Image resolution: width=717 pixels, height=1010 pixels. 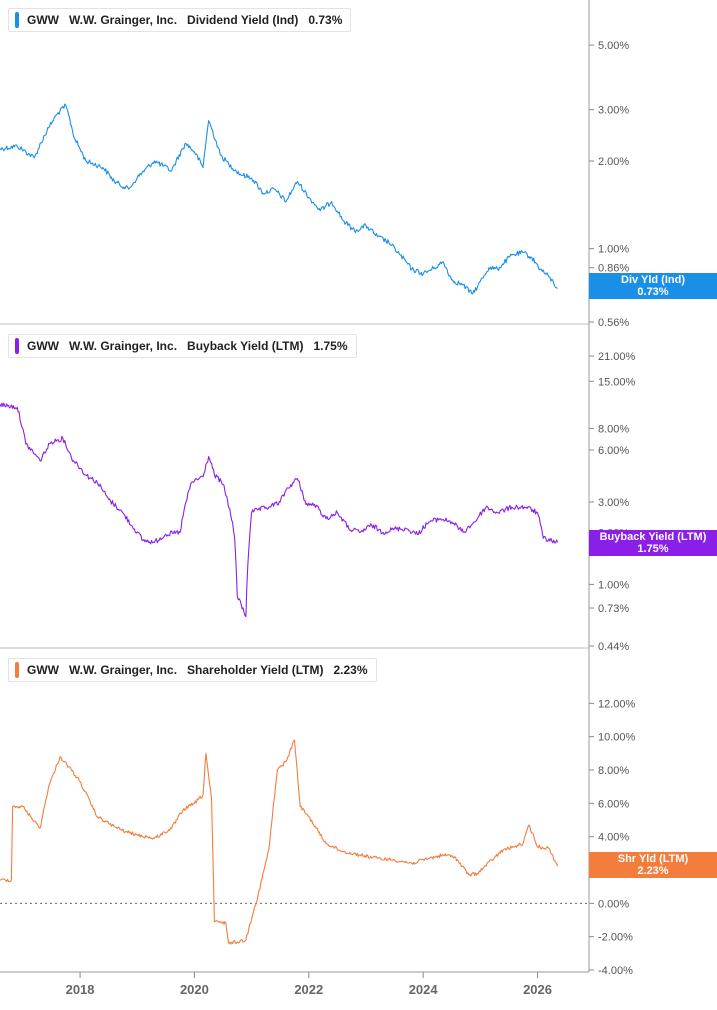 What do you see at coordinates (653, 549) in the screenshot?
I see `end-tag-value: 1.75%` at bounding box center [653, 549].